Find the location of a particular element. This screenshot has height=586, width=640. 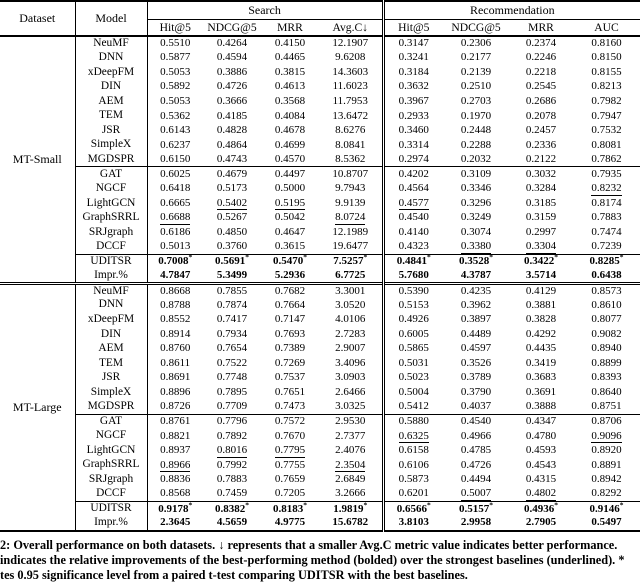

metric-cell: 8.5362 is located at coordinates (350, 158).